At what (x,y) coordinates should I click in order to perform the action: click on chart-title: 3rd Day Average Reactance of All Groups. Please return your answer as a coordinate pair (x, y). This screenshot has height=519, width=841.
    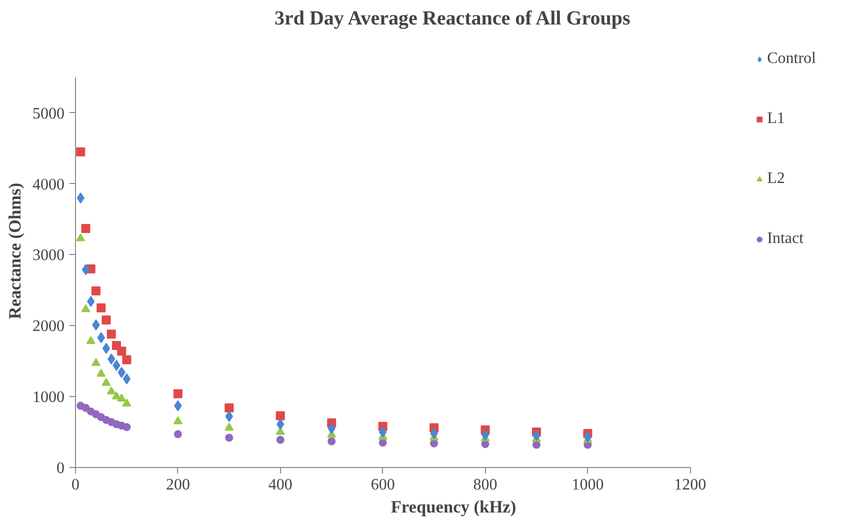
    Looking at the image, I should click on (452, 19).